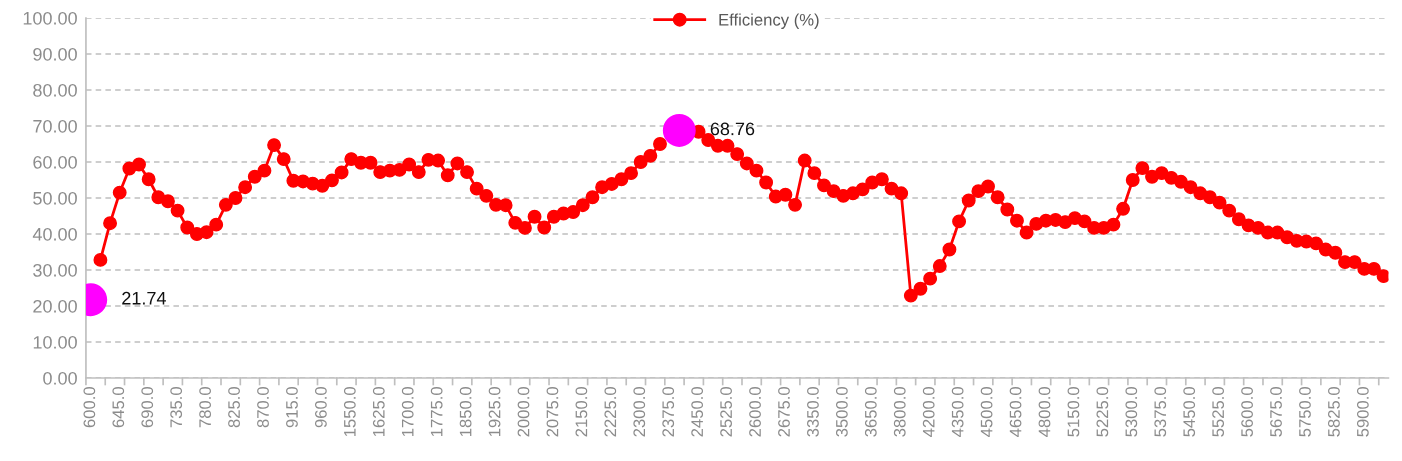 The height and width of the screenshot is (461, 1402). I want to click on x-tick-label: 4500.0, so click(986, 412).